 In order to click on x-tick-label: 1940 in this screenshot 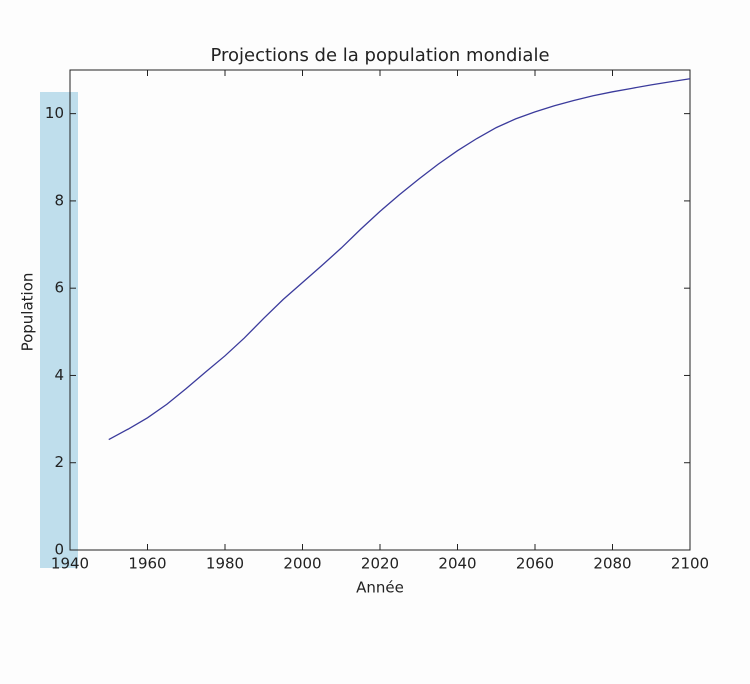, I will do `click(70, 564)`.